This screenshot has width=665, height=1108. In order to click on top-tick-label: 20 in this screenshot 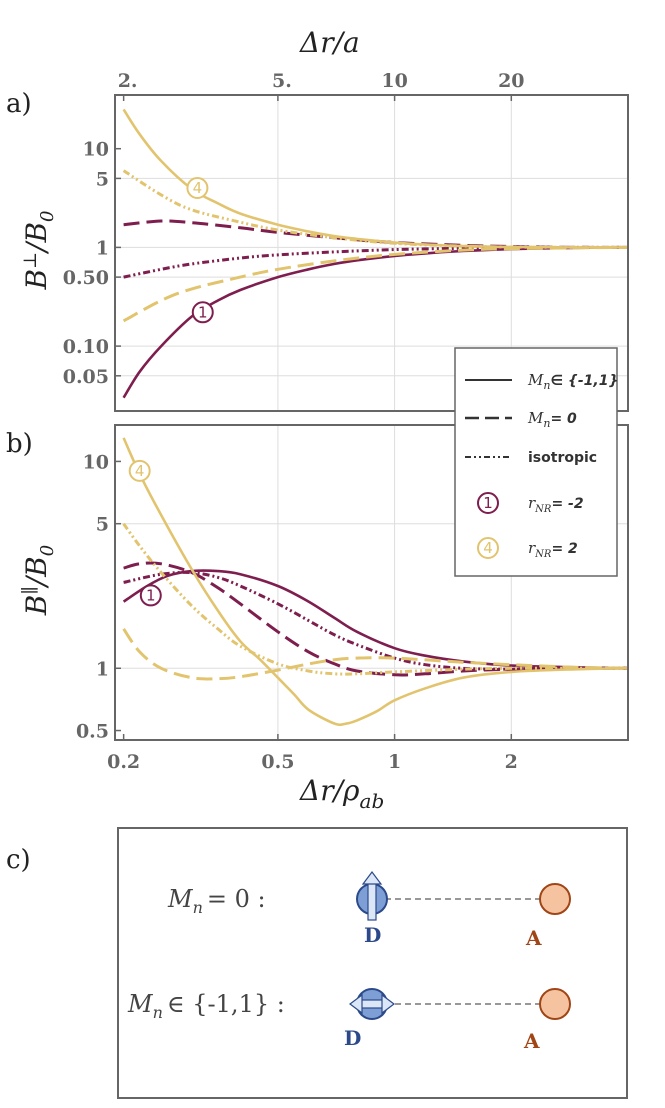, I will do `click(511, 81)`.